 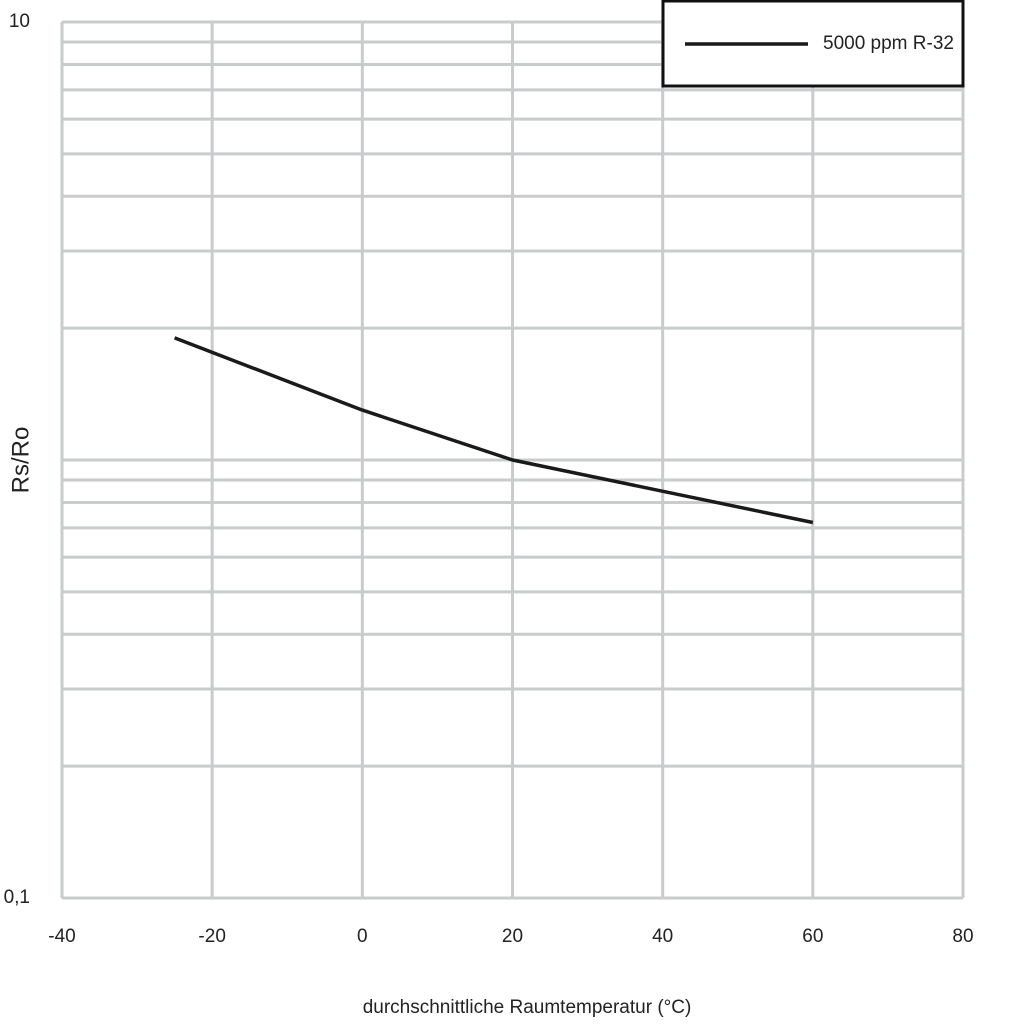 What do you see at coordinates (962, 936) in the screenshot?
I see `x-tick-label: 80` at bounding box center [962, 936].